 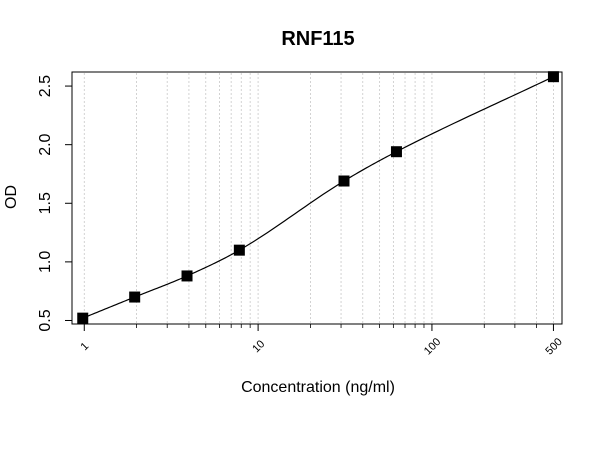 What do you see at coordinates (553, 346) in the screenshot?
I see `x-tick-label: 500` at bounding box center [553, 346].